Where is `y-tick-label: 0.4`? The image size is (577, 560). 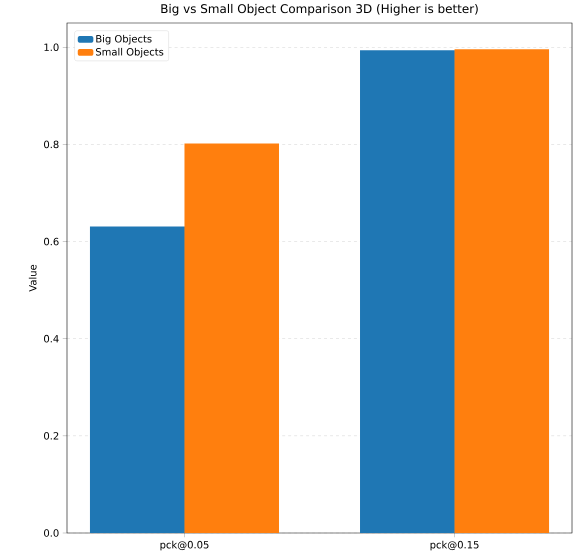 y-tick-label: 0.4 is located at coordinates (51, 338).